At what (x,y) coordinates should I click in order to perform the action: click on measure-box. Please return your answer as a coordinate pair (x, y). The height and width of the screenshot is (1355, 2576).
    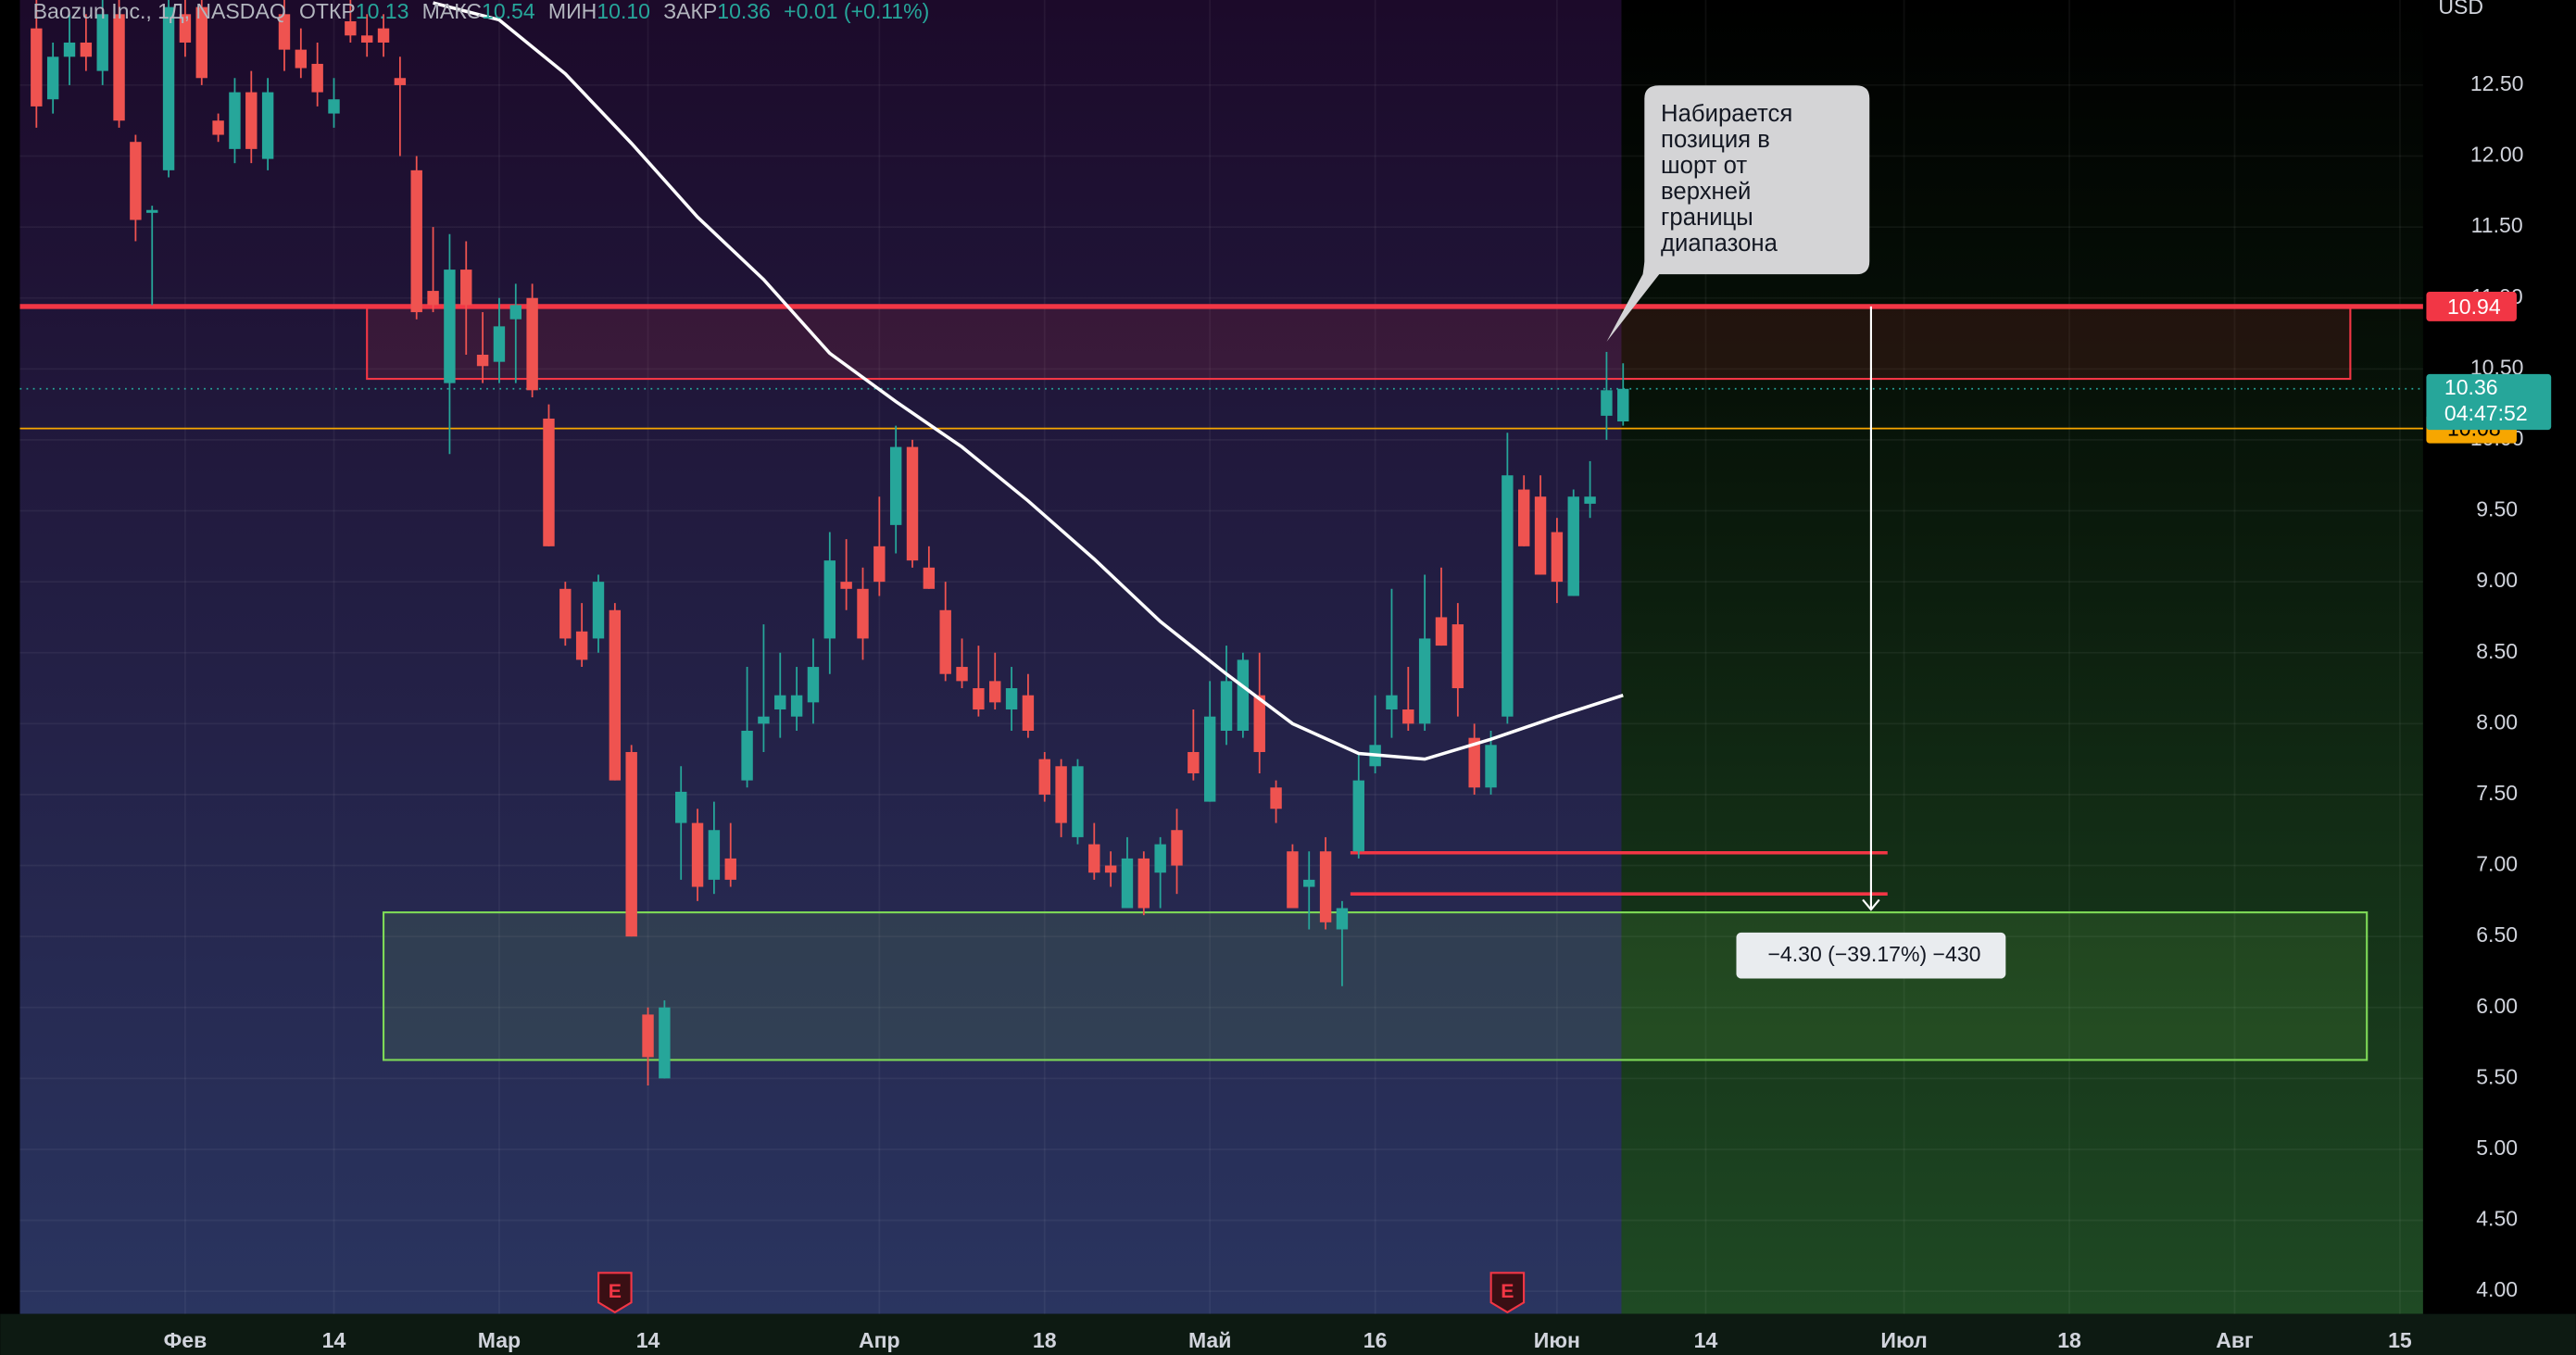
    Looking at the image, I should click on (1871, 955).